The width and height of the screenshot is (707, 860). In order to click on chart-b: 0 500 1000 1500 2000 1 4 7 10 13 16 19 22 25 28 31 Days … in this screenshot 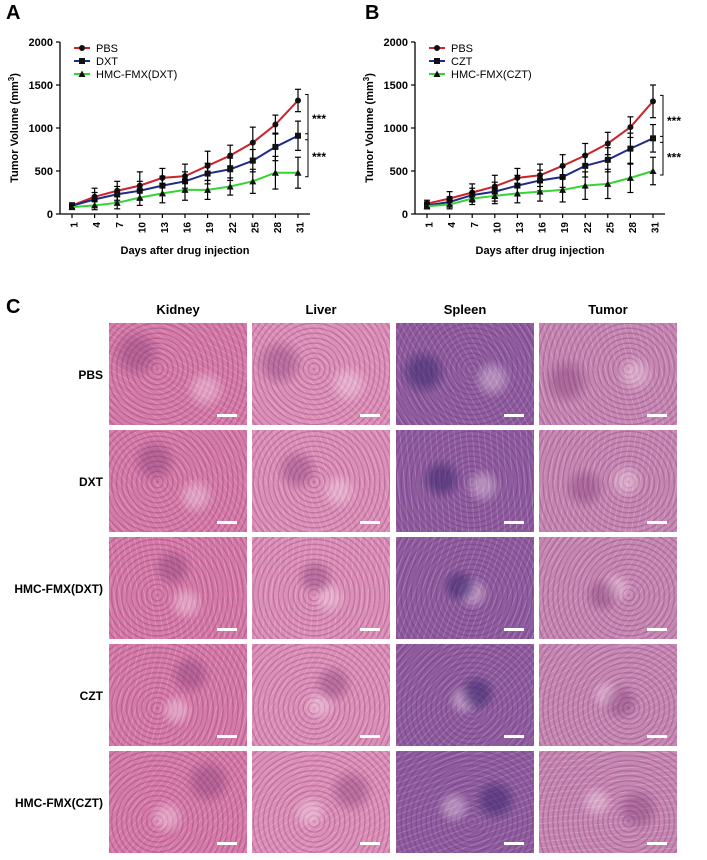, I will do `click(522, 147)`.